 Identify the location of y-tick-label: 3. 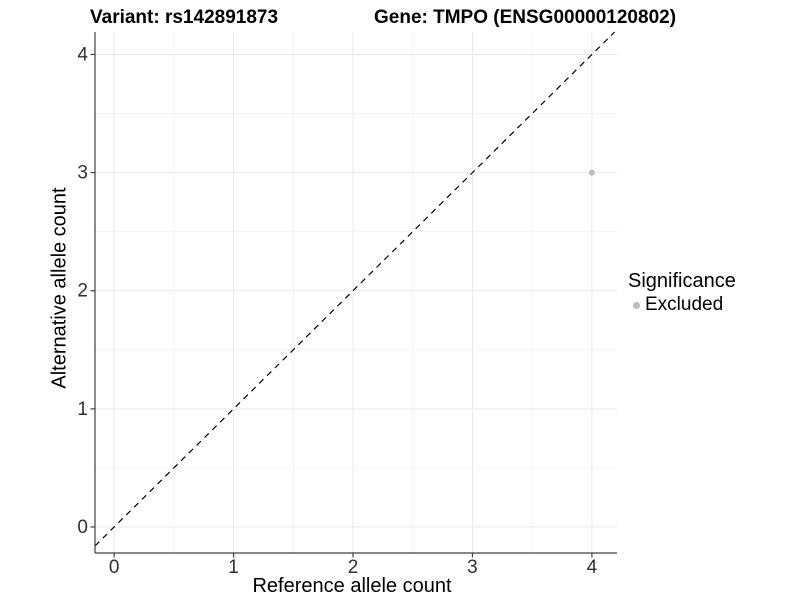
(82, 173).